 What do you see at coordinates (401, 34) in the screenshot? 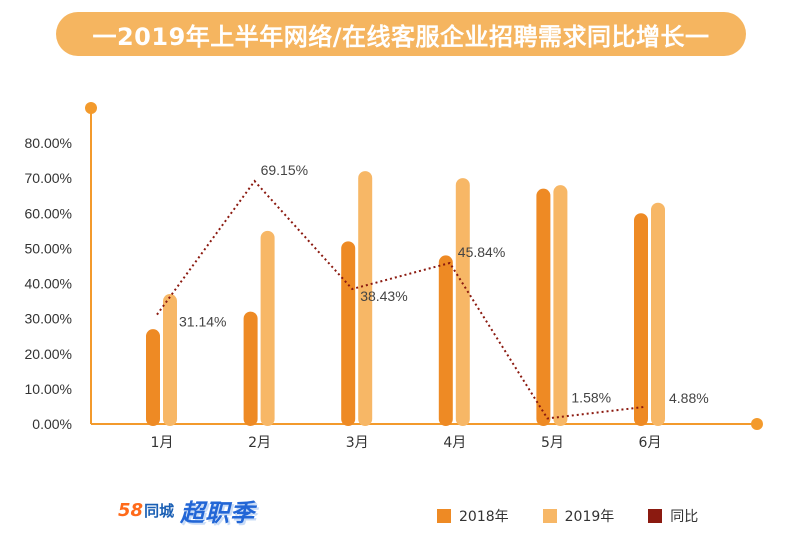
I see `chart-title: 一2019年上半年网络/在线客服企业招聘需求同比增长一` at bounding box center [401, 34].